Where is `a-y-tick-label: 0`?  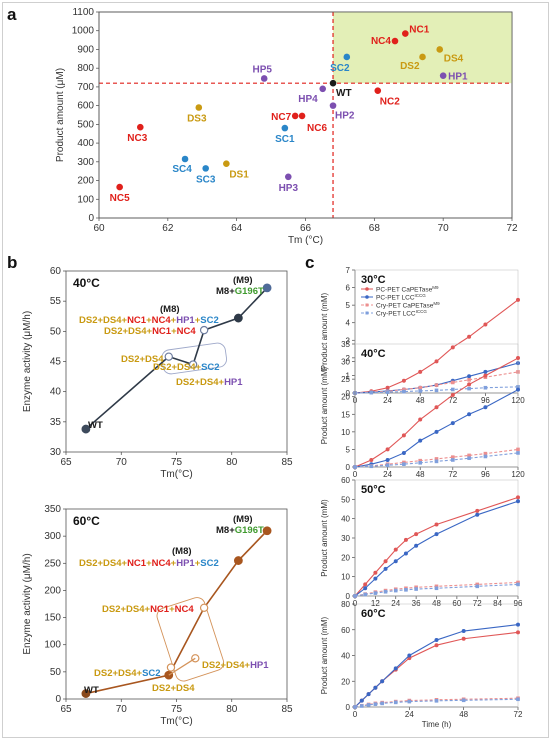
a-y-tick-label: 0 is located at coordinates (91, 218).